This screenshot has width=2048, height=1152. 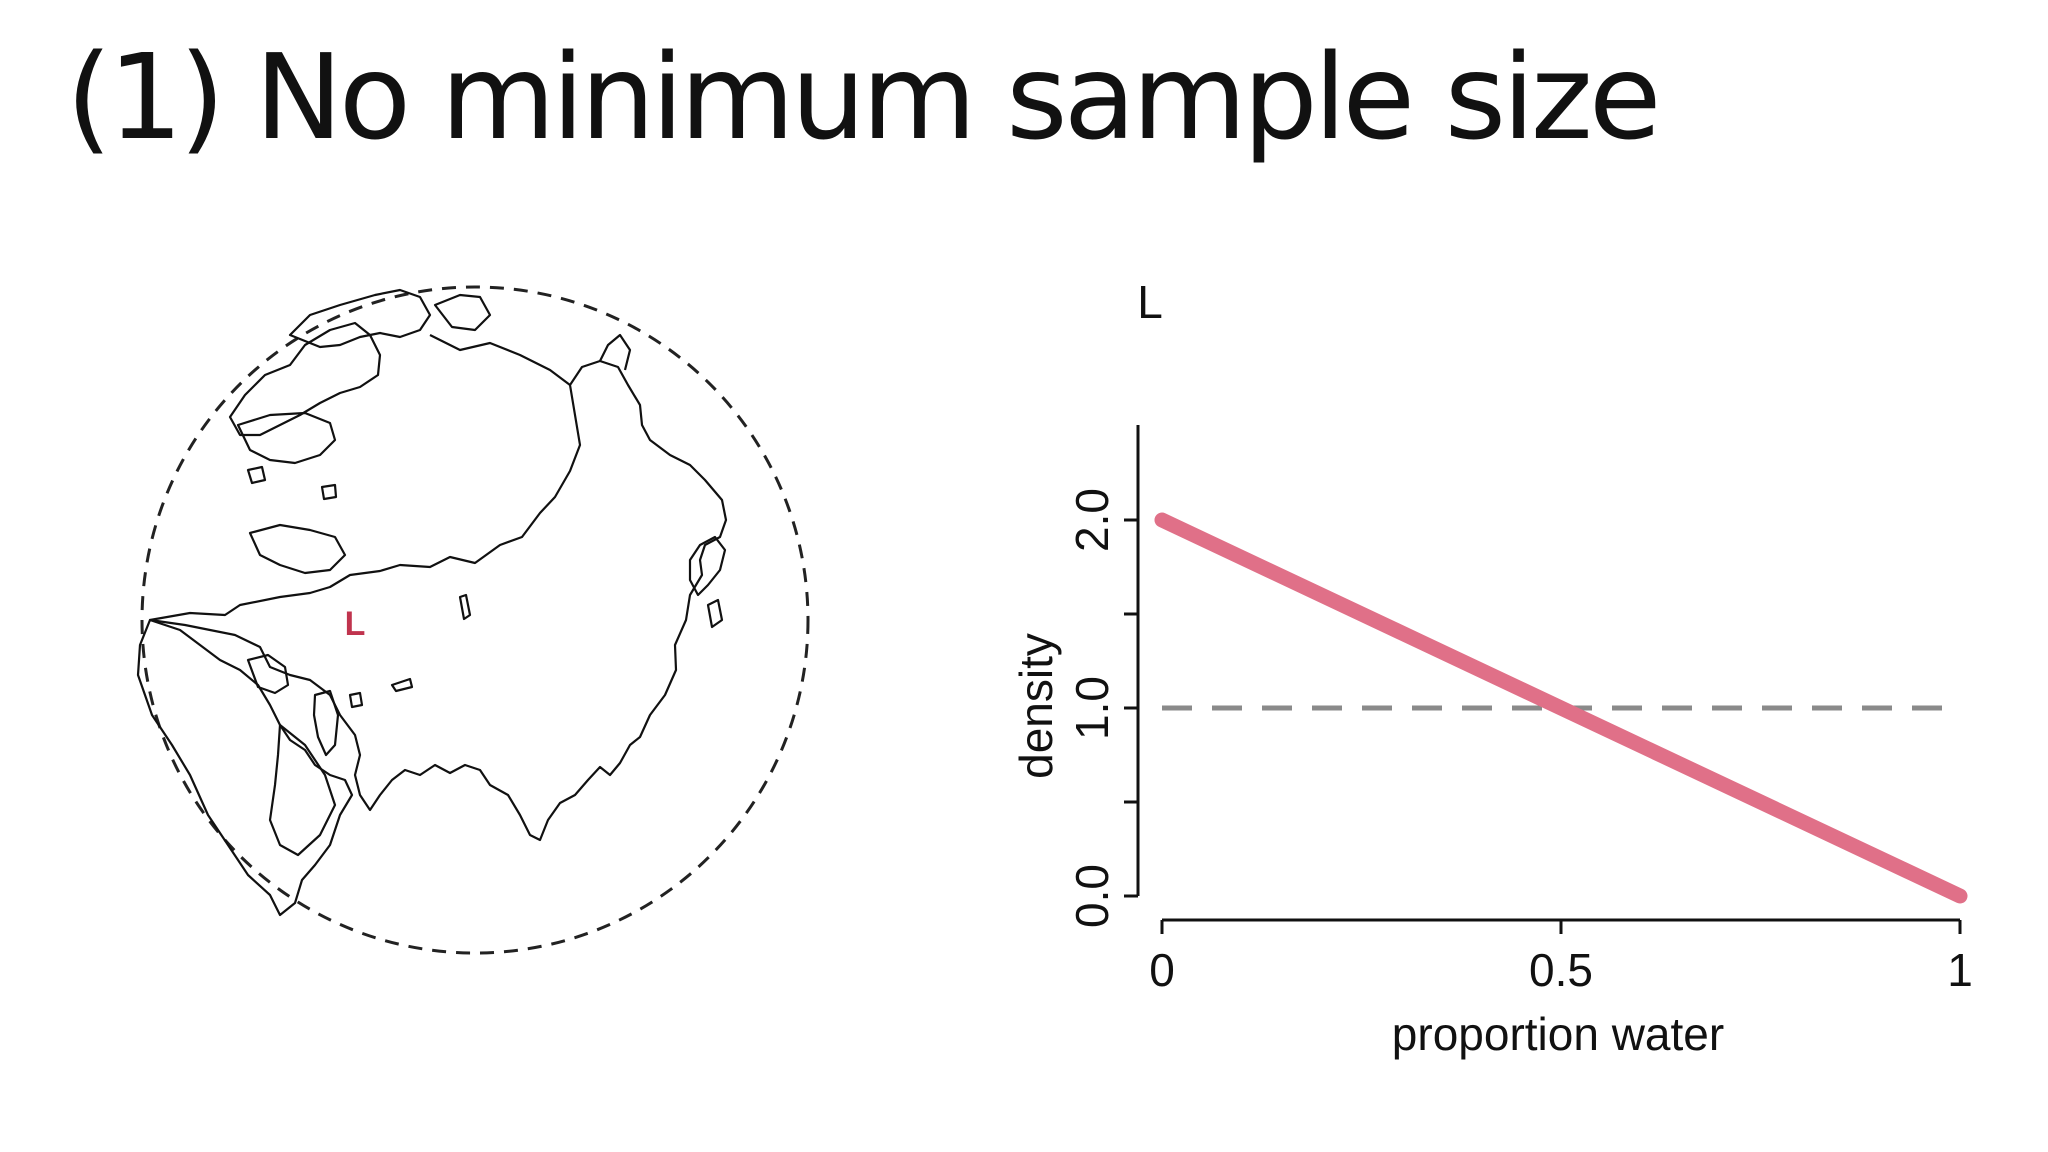 I want to click on x-axis-label: proportion water, so click(x=1558, y=1034).